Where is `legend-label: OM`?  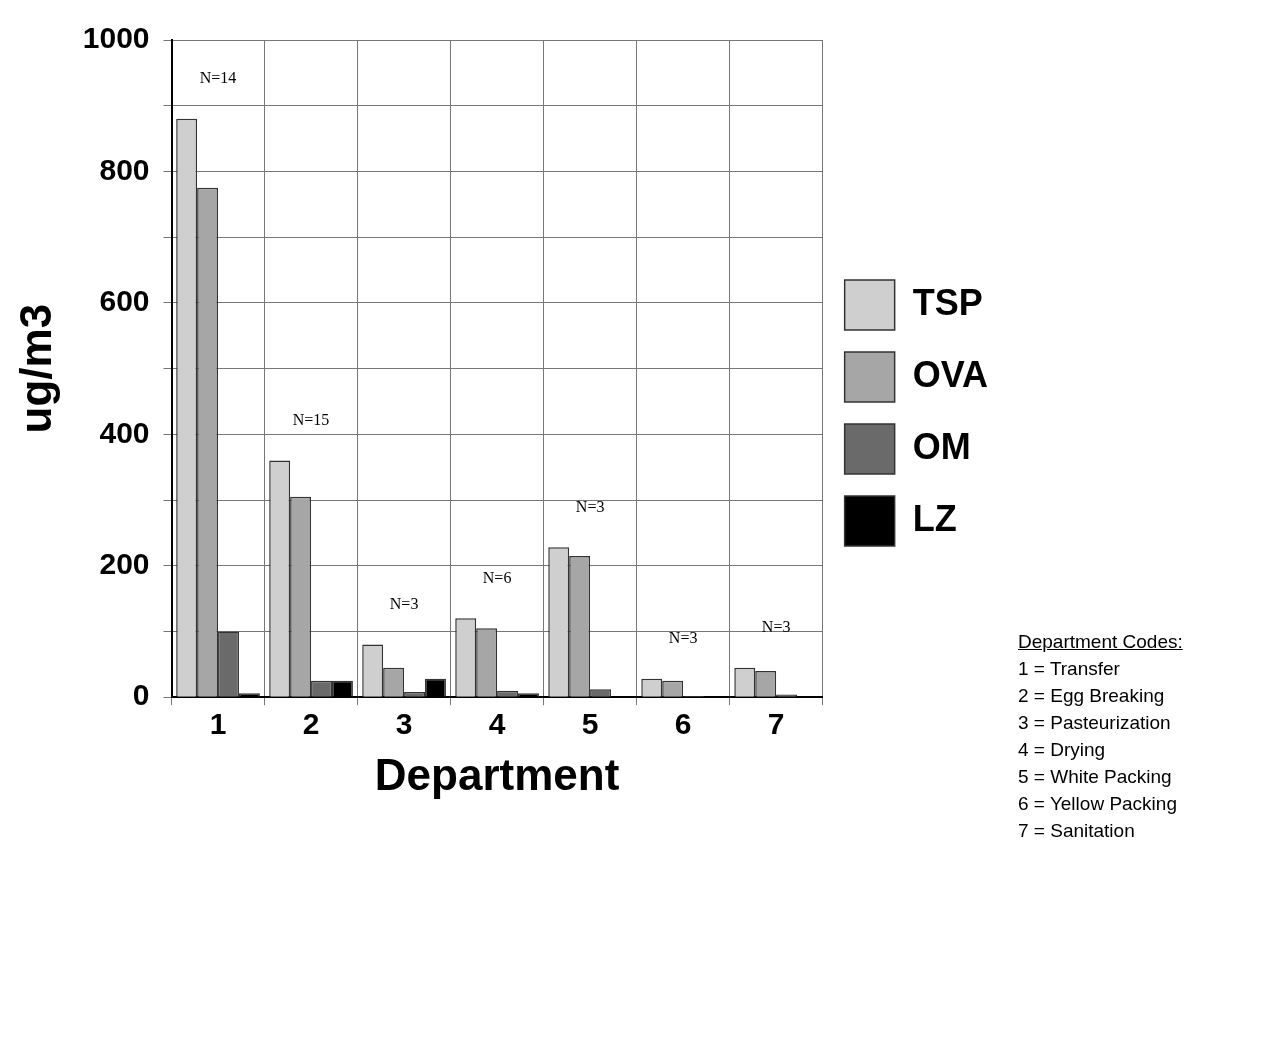
legend-label: OM is located at coordinates (941, 446).